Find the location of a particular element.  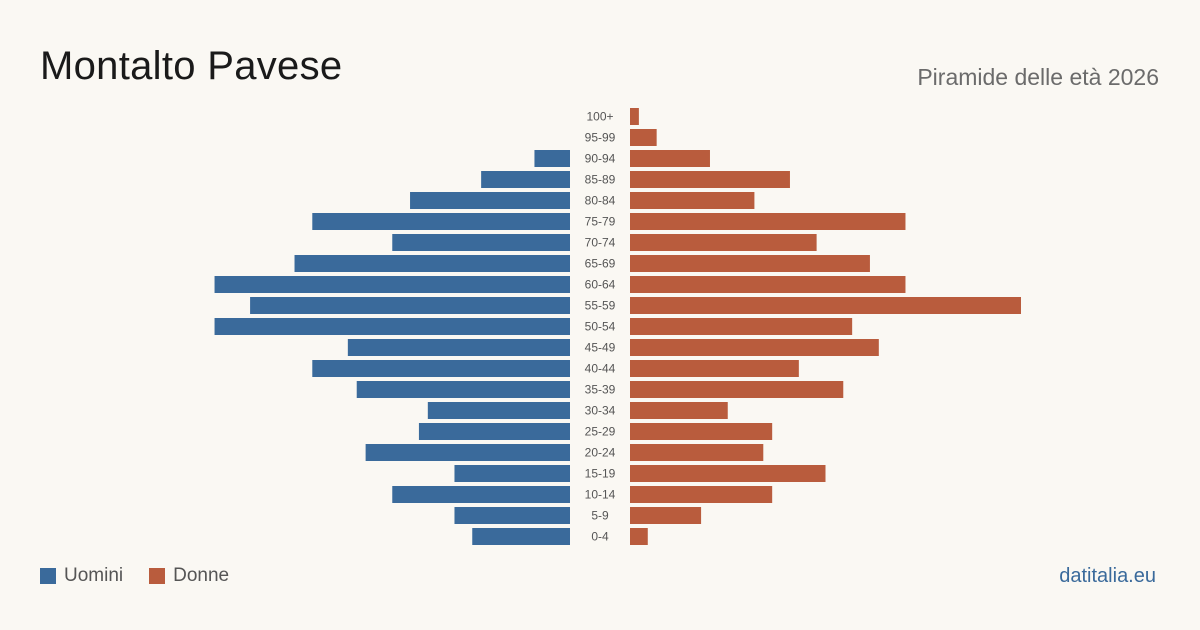

legend-swatch-women is located at coordinates (157, 576).